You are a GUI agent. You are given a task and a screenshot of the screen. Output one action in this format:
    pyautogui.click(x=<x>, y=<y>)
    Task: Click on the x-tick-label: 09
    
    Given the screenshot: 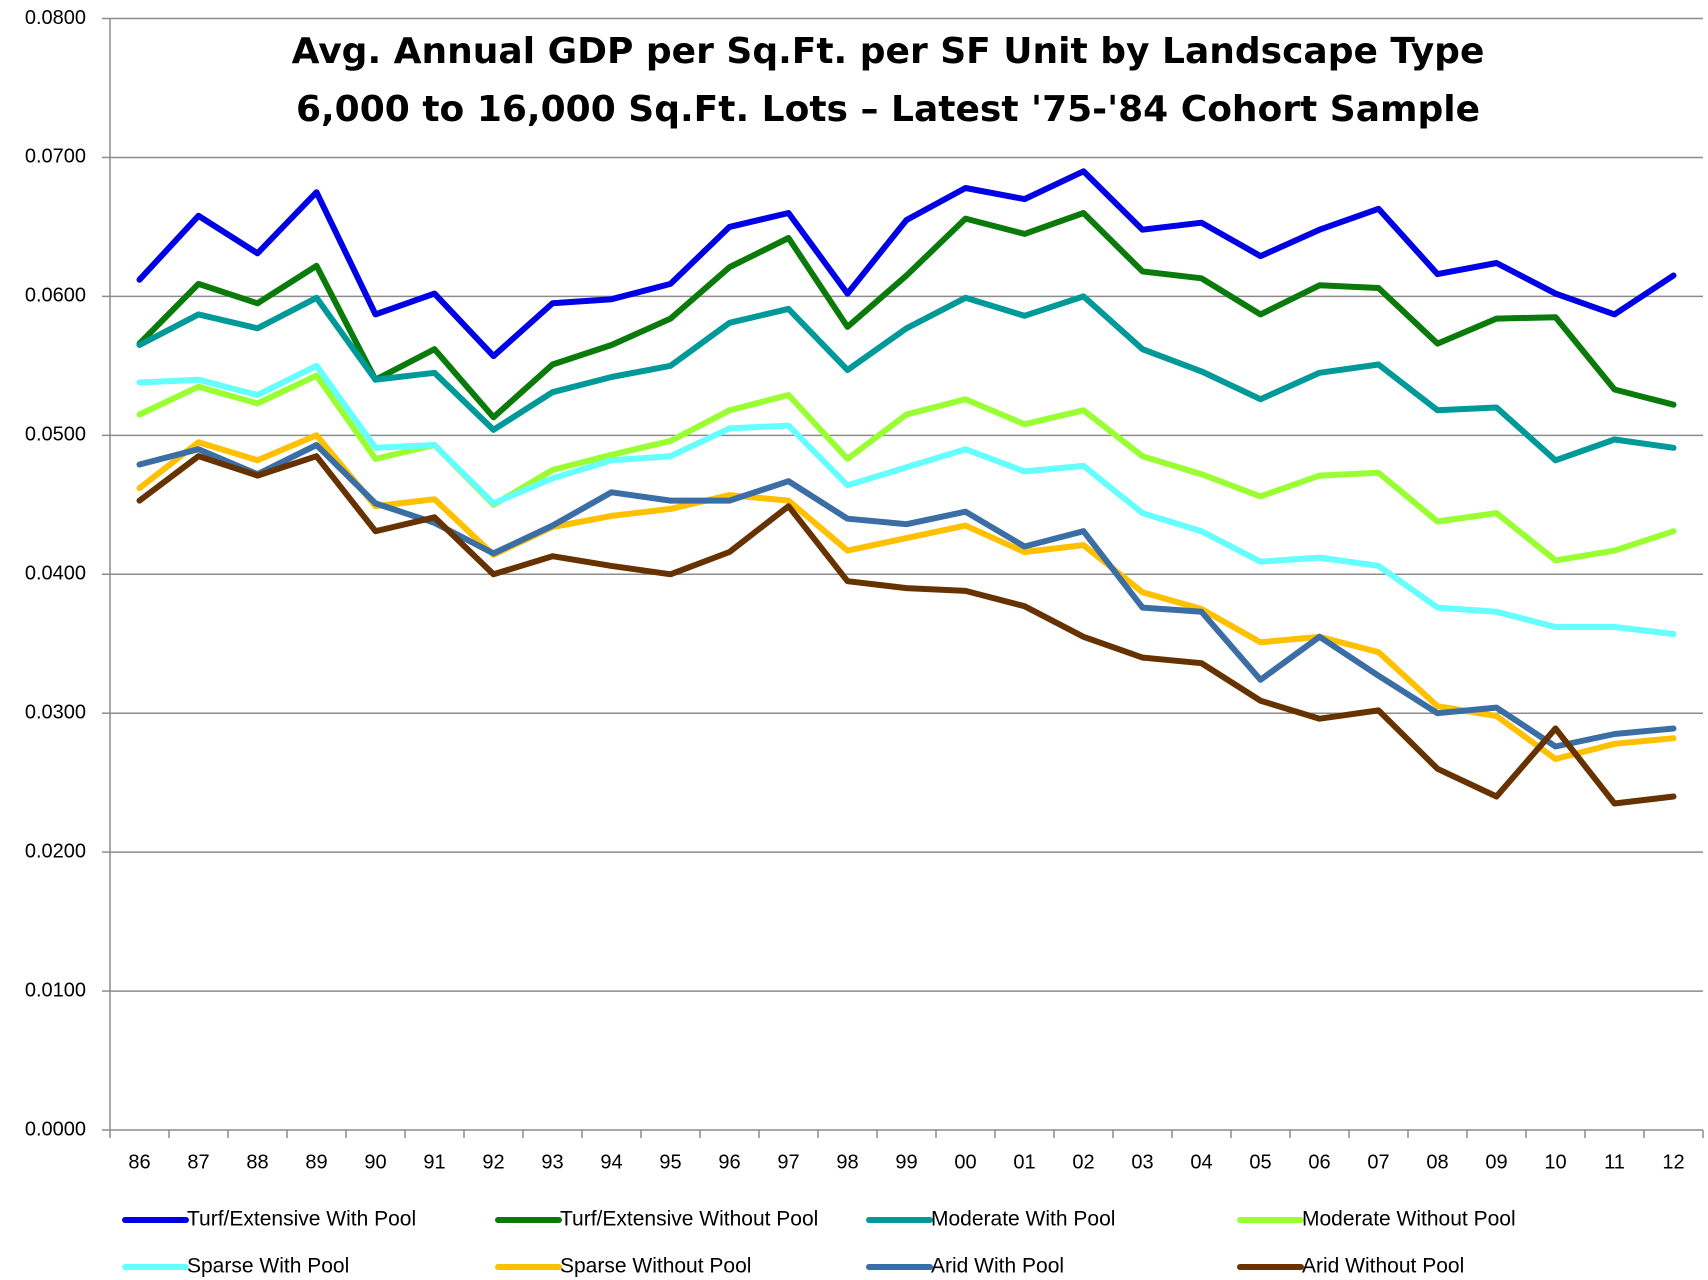 What is the action you would take?
    pyautogui.click(x=1496, y=1162)
    